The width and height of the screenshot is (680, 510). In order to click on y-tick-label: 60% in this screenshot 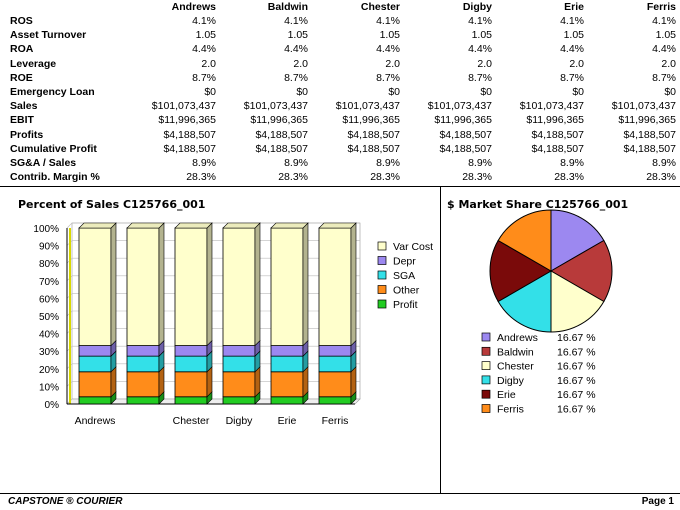, I will do `click(49, 299)`.